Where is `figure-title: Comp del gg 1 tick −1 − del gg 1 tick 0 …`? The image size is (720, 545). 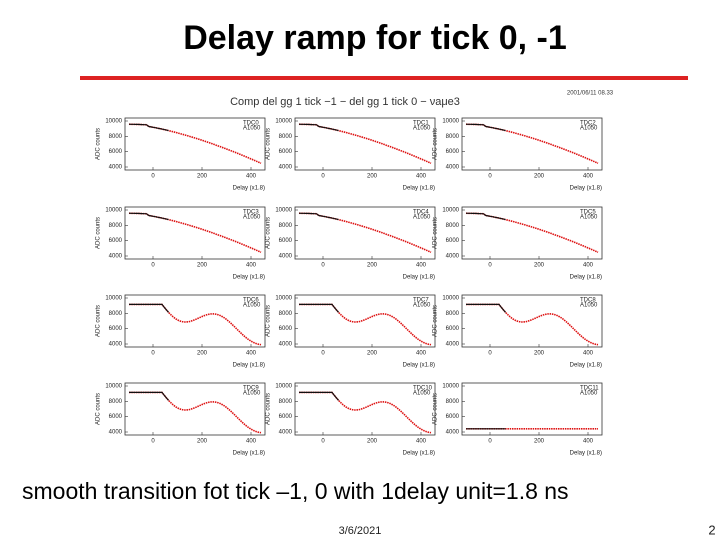
figure-title: Comp del gg 1 tick −1 − del gg 1 tick 0 … is located at coordinates (345, 102).